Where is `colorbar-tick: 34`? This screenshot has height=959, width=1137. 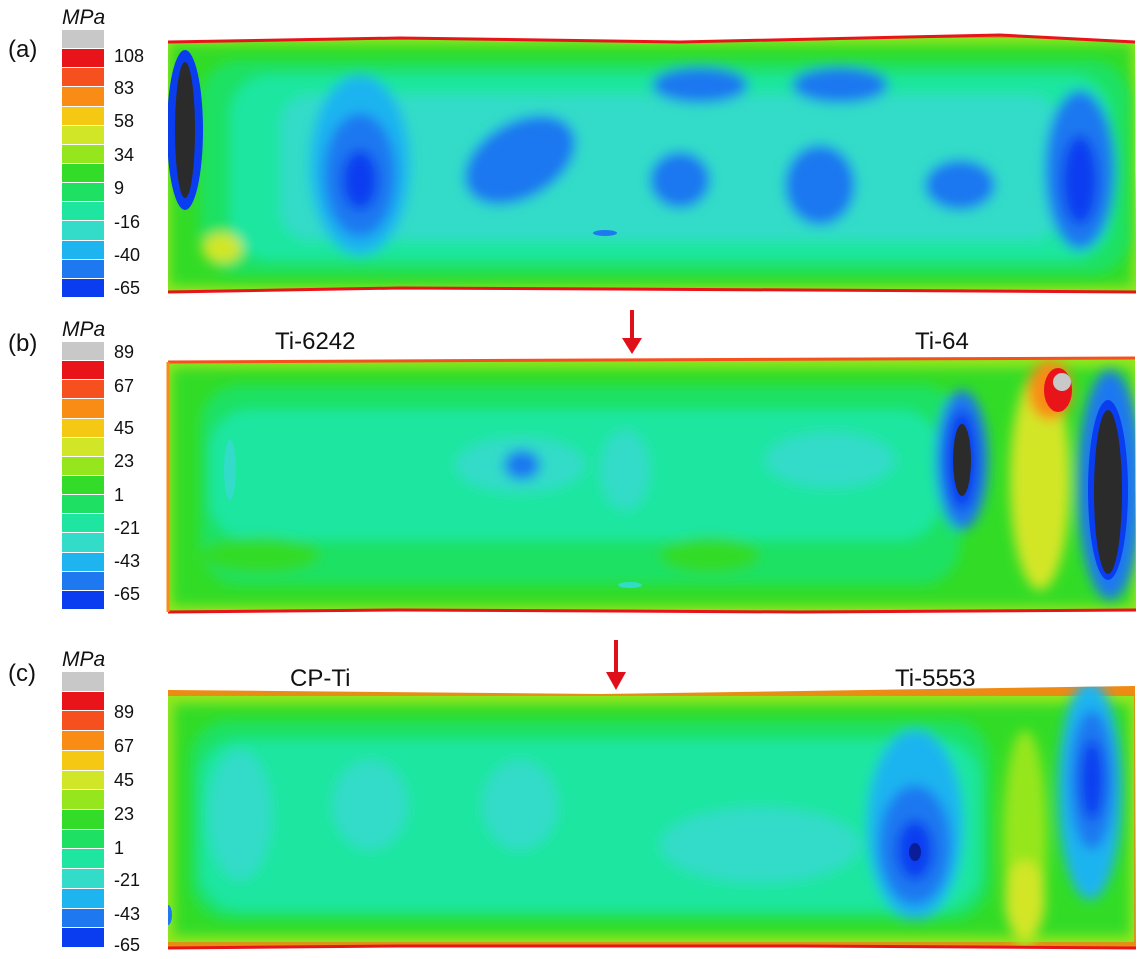
colorbar-tick: 34 is located at coordinates (124, 155).